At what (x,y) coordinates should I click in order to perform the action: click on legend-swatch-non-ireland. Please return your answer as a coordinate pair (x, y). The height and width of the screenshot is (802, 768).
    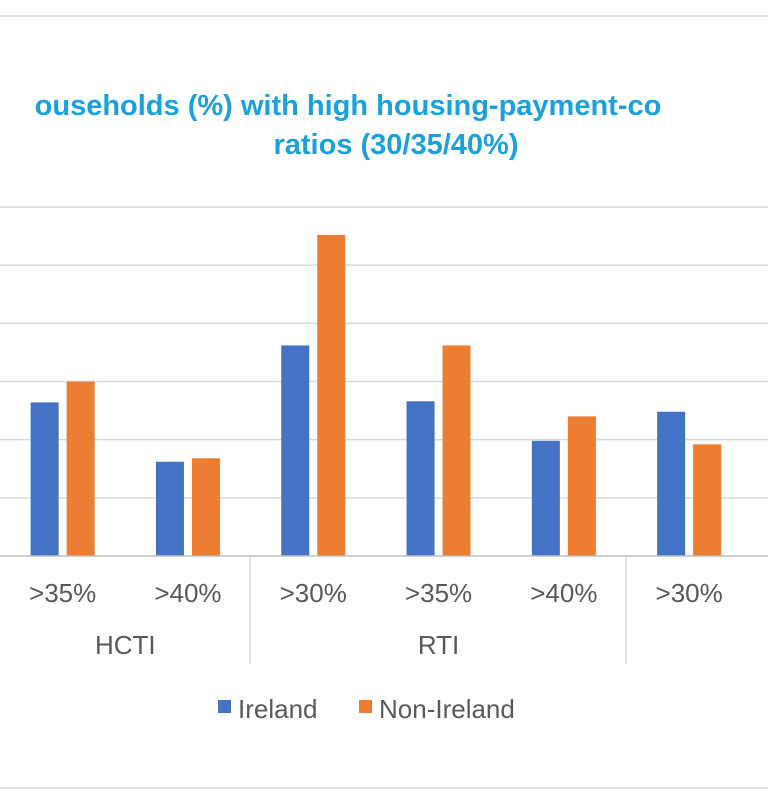
    Looking at the image, I should click on (365, 706).